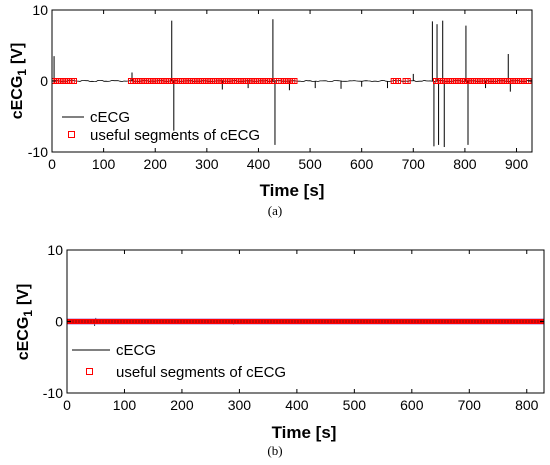 This screenshot has height=465, width=550. Describe the element at coordinates (527, 405) in the screenshot. I see `panel-b-xtick-label: 800` at that location.